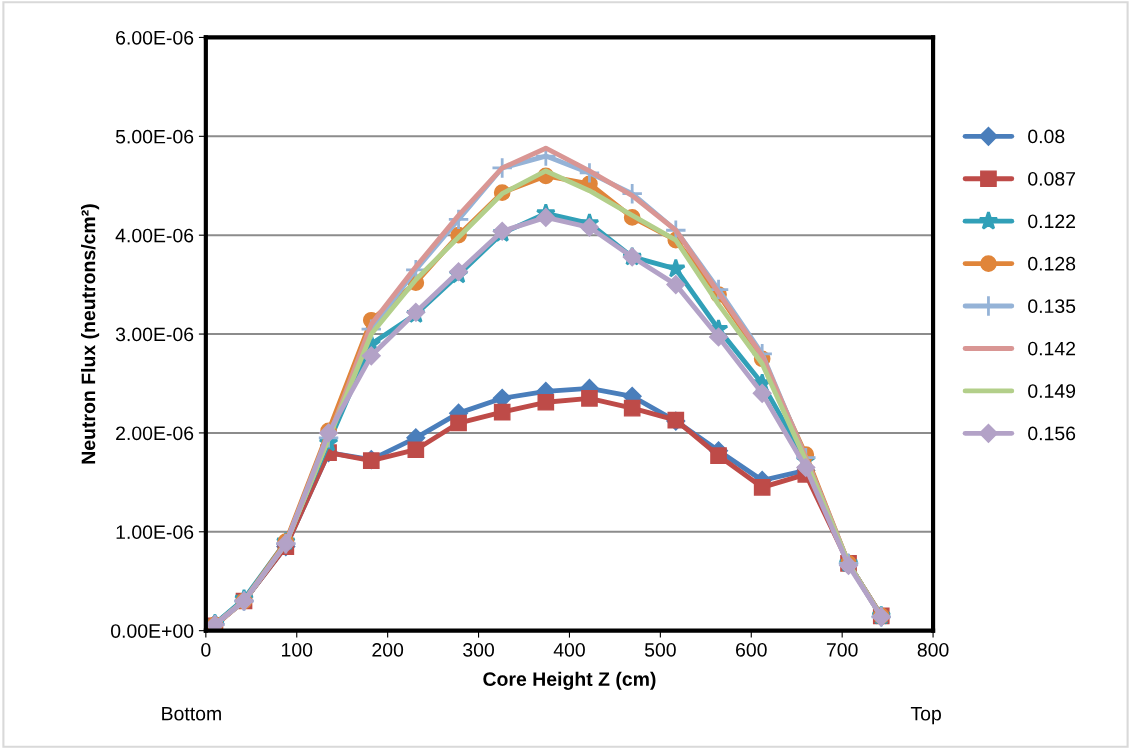 This screenshot has width=1131, height=749. What do you see at coordinates (1052, 433) in the screenshot?
I see `legend-label: 0.156` at bounding box center [1052, 433].